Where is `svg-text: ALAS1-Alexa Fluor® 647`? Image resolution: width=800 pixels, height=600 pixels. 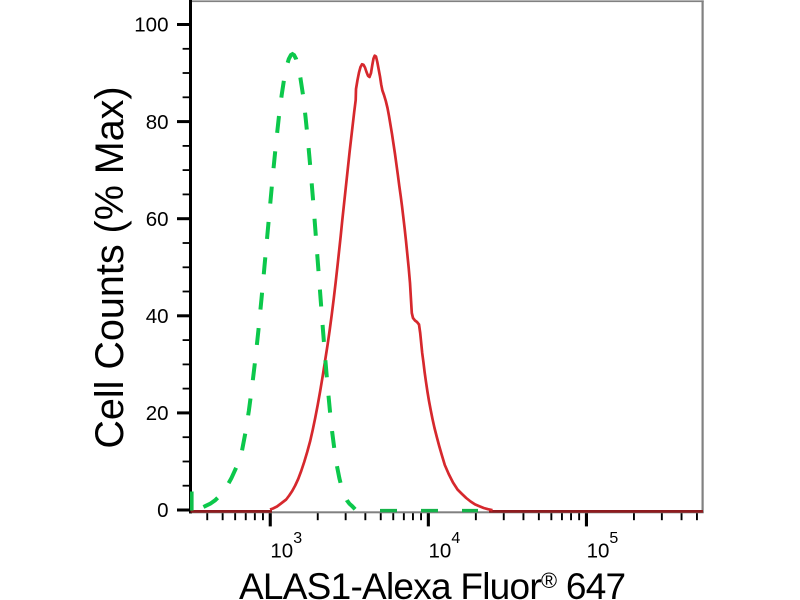 svg-text: ALAS1-Alexa Fluor® 647 is located at coordinates (432, 583).